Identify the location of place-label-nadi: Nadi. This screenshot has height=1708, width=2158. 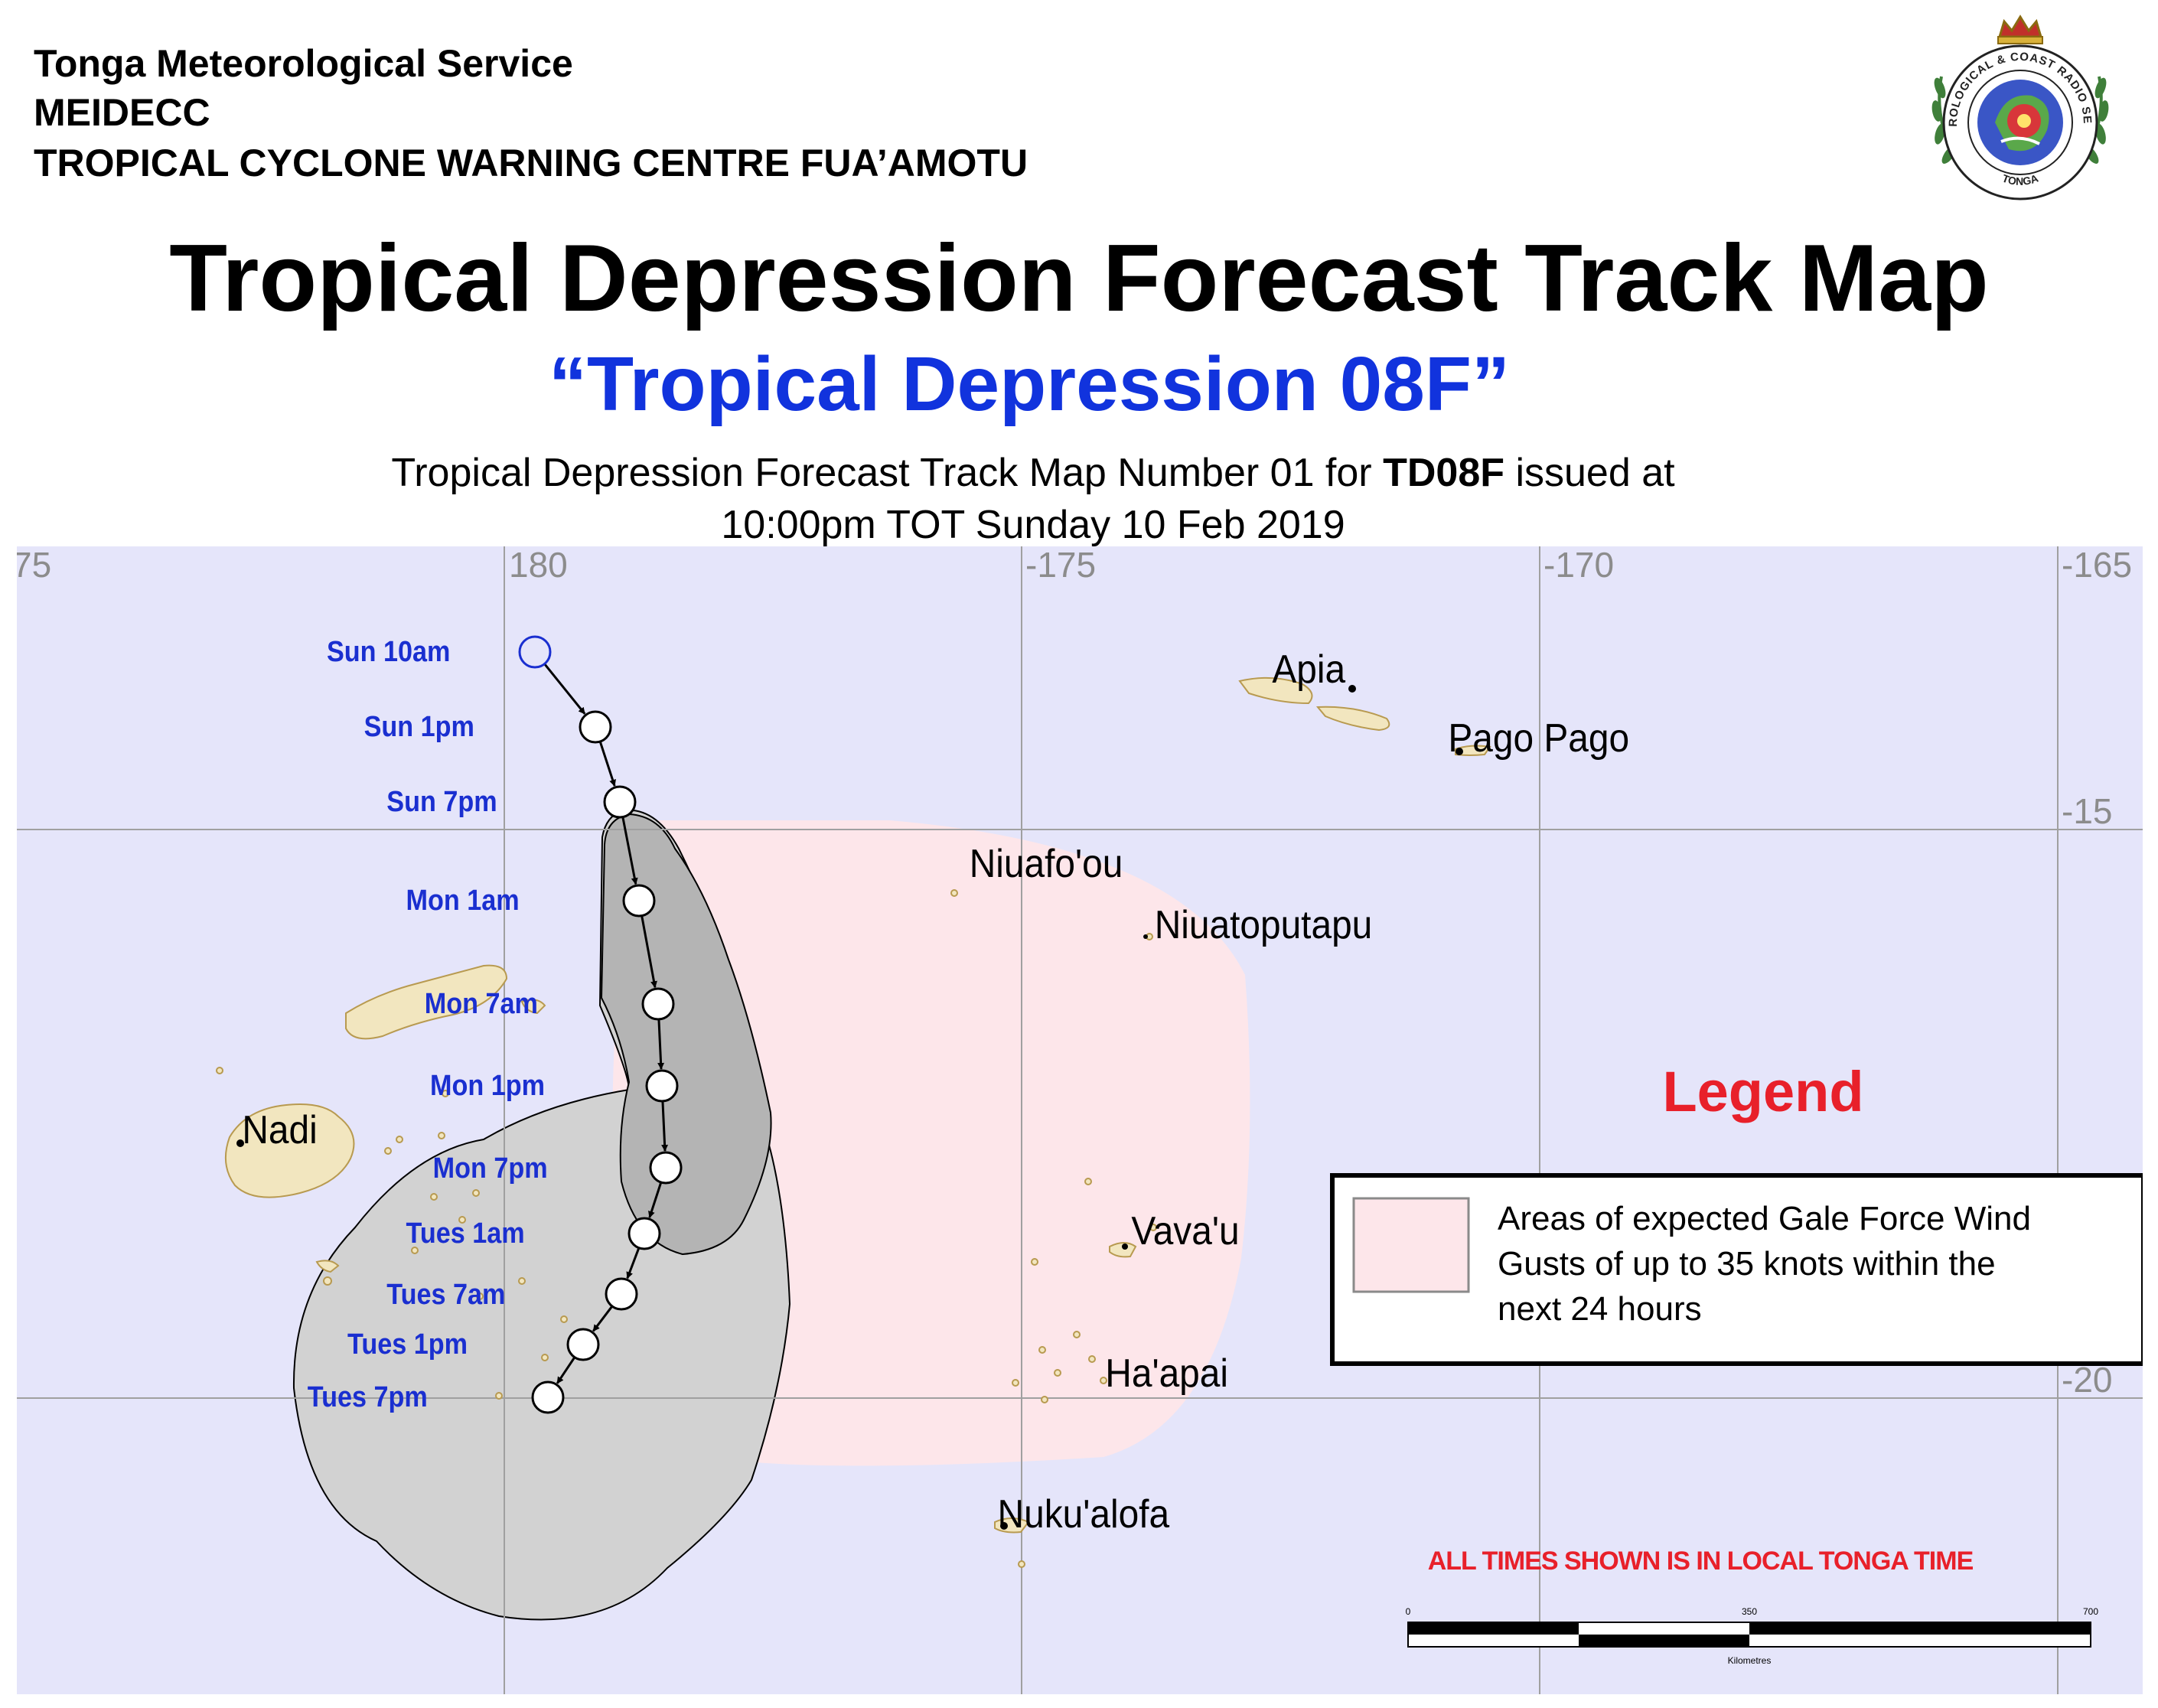
(279, 1129).